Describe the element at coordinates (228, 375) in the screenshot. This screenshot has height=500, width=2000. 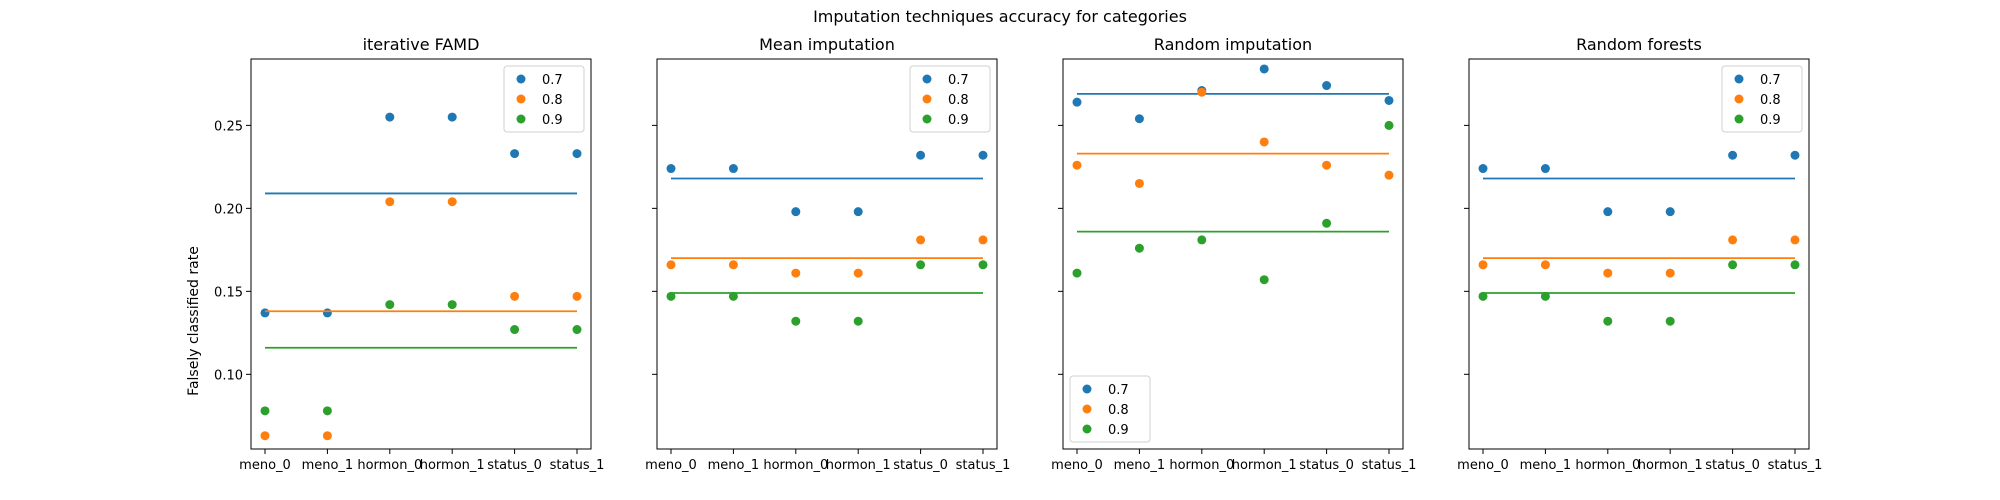
I see `y-tick-label: 0.10` at that location.